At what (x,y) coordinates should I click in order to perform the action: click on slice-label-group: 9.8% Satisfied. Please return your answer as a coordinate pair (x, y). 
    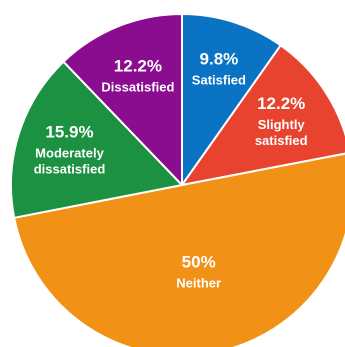
    Looking at the image, I should click on (219, 69).